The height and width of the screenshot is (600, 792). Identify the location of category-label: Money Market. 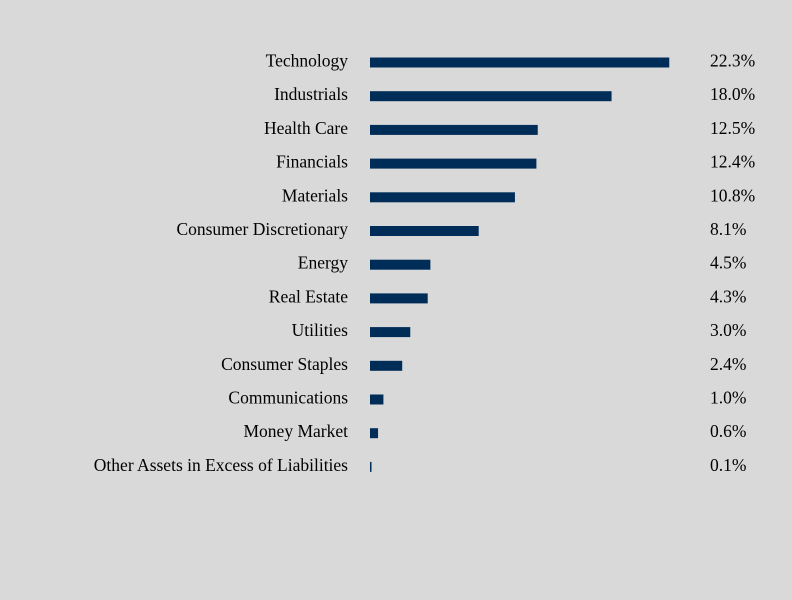
(296, 431).